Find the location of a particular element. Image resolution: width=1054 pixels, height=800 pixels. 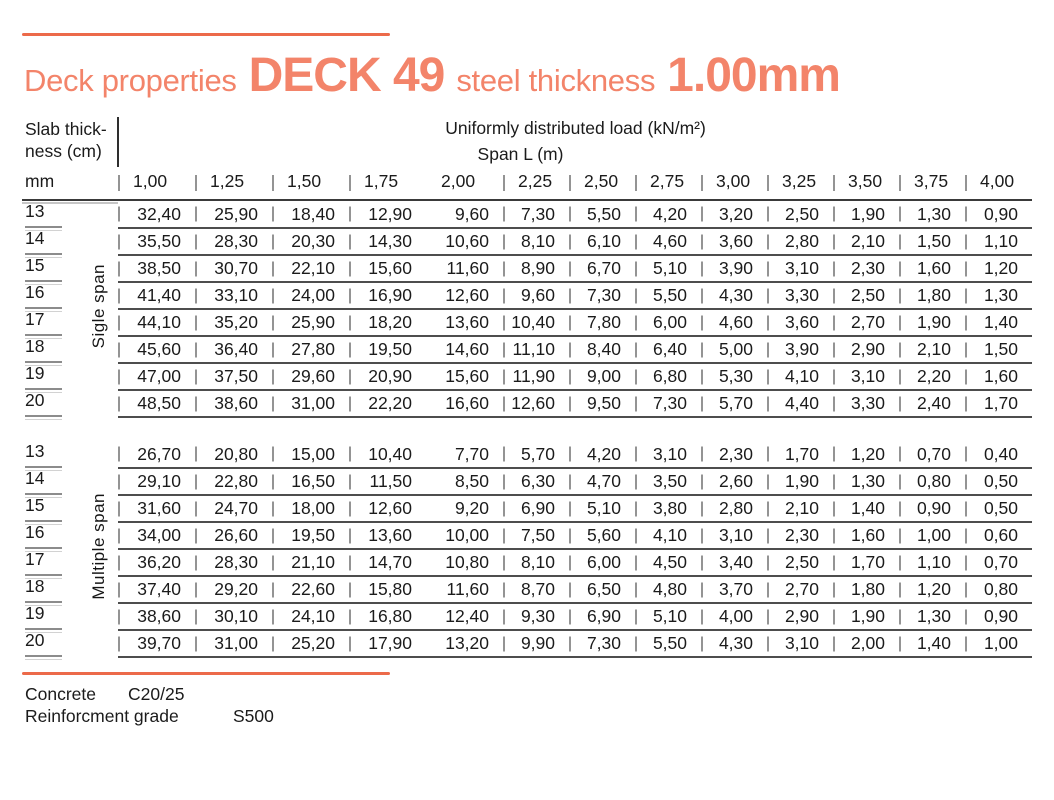

footer-notes: Concrete C20/25 Reinforcment grade S500 is located at coordinates (528, 705).